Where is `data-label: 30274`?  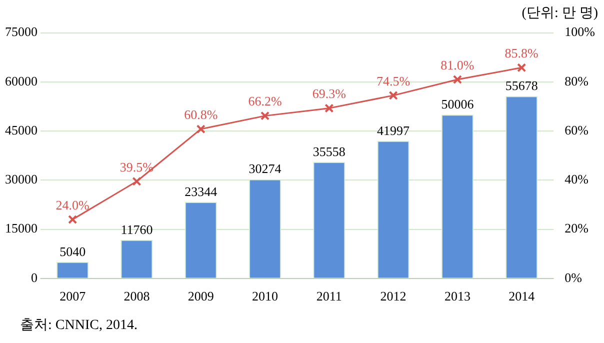 data-label: 30274 is located at coordinates (265, 168).